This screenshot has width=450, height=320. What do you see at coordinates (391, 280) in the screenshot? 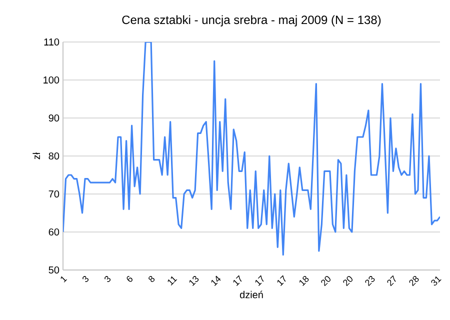
I see `x-tick-label: 27` at bounding box center [391, 280].